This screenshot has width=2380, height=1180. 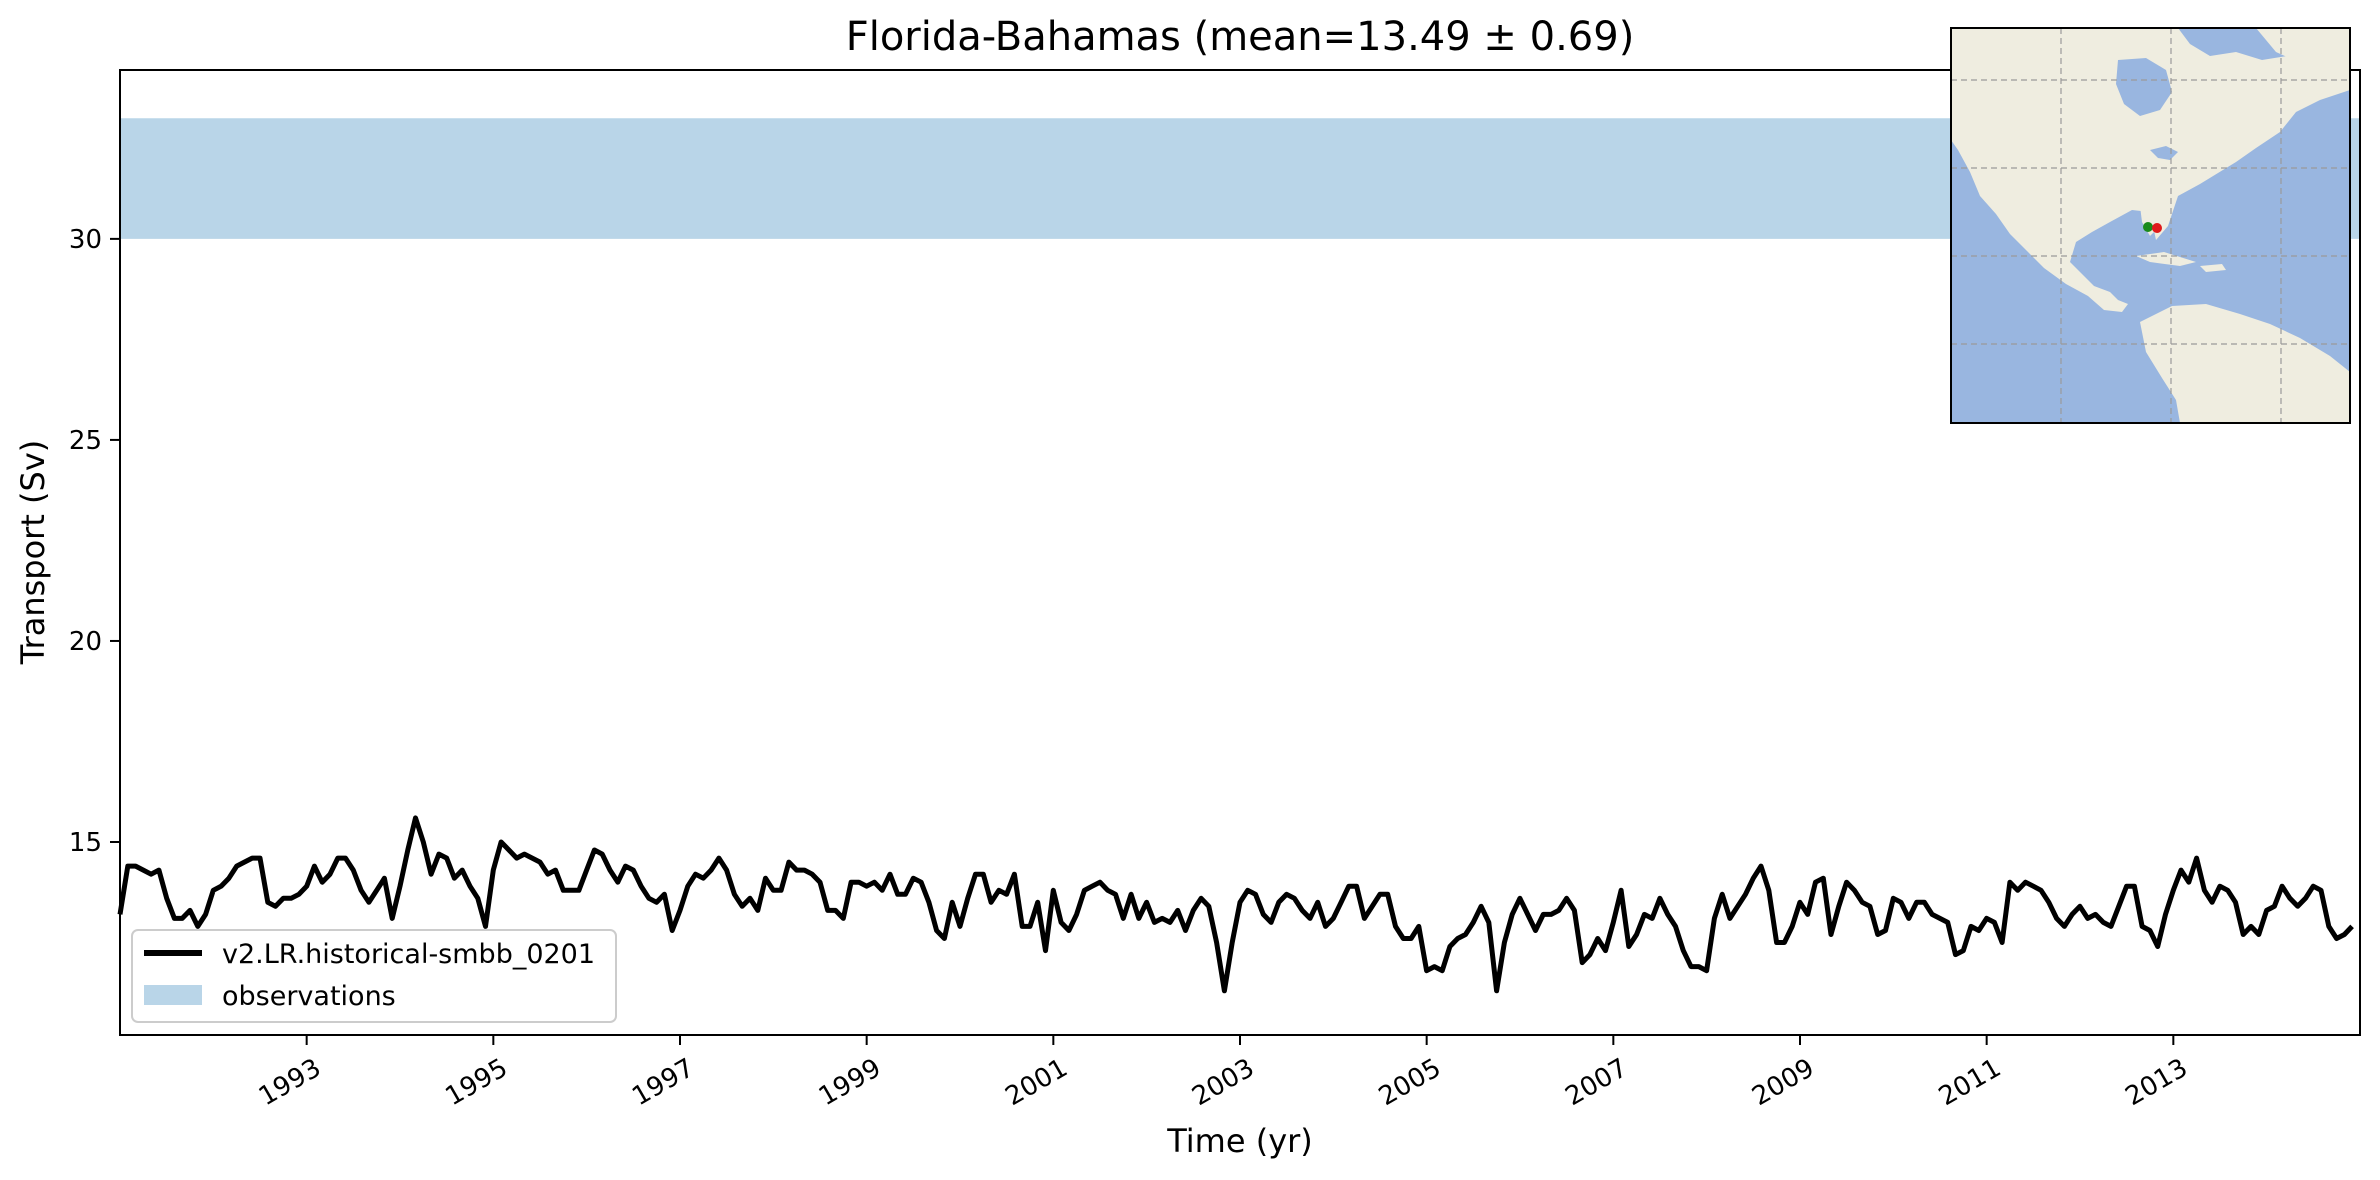 I want to click on map-land-south-america, so click(x=2245, y=363).